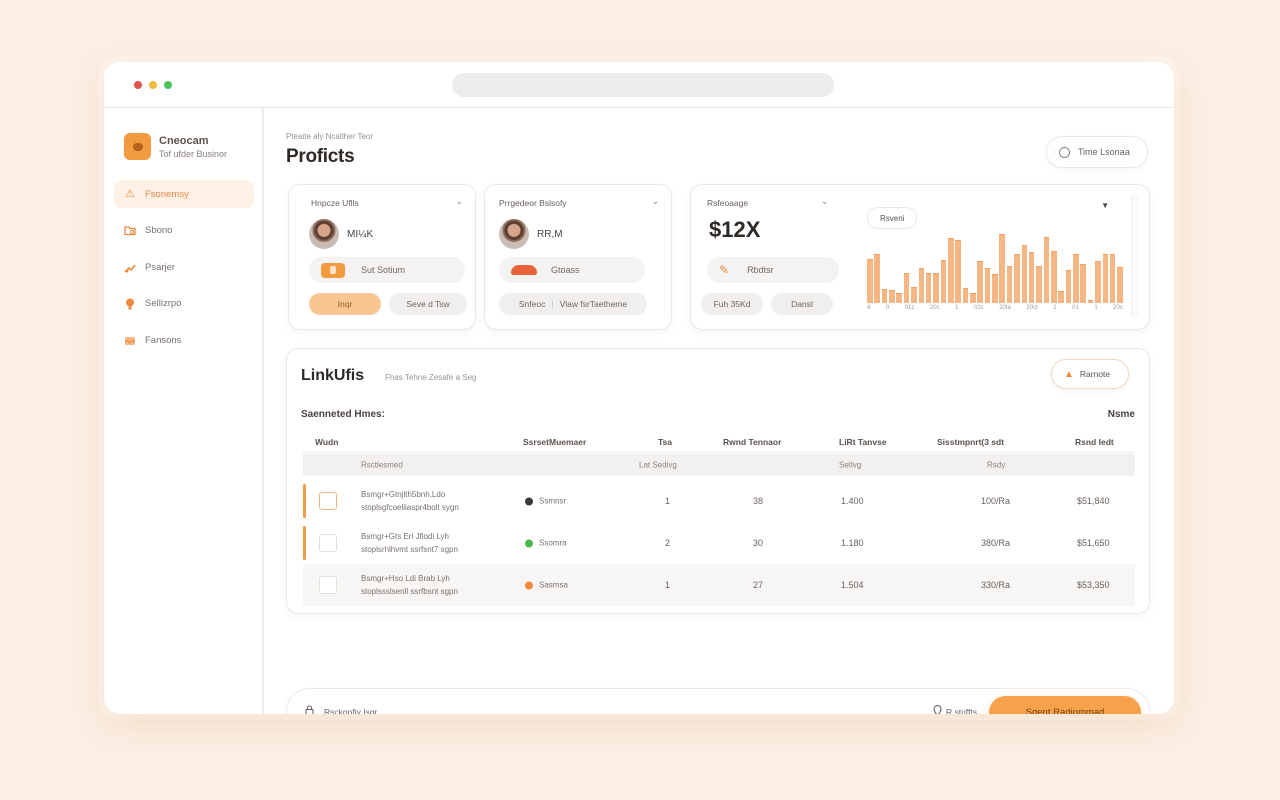 The width and height of the screenshot is (1280, 800). Describe the element at coordinates (1121, 414) in the screenshot. I see `section-sort-label: Nsme` at that location.